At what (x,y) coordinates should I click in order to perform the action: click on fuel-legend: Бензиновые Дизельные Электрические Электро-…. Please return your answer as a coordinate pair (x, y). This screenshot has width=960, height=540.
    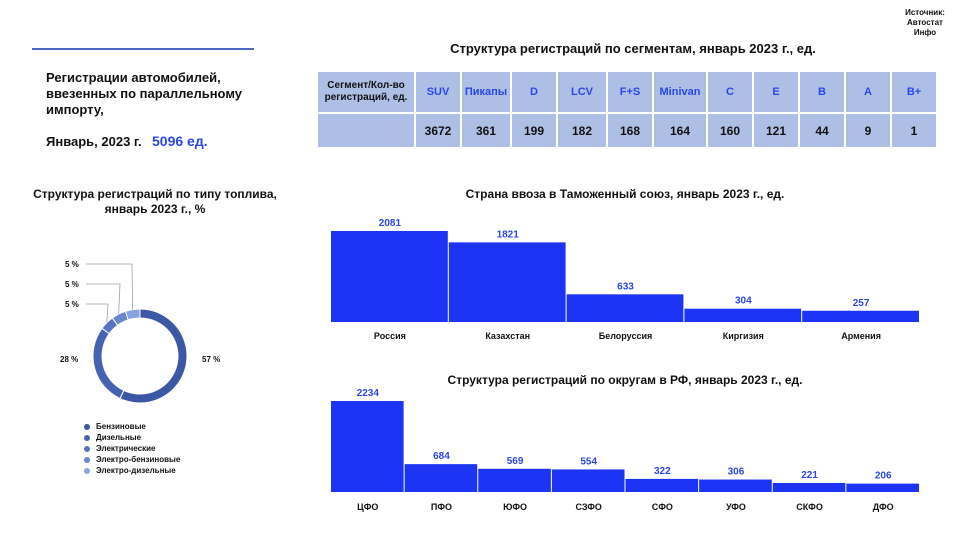
    Looking at the image, I should click on (132, 448).